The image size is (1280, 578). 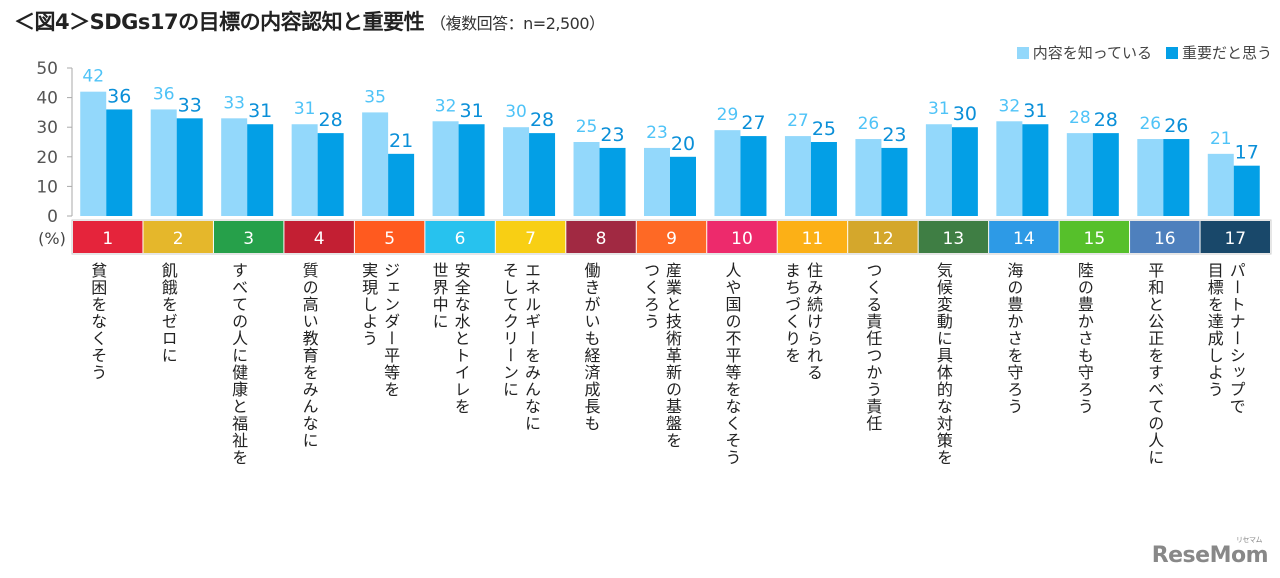 What do you see at coordinates (98, 321) in the screenshot?
I see `goal-label: 貧困をなくそう` at bounding box center [98, 321].